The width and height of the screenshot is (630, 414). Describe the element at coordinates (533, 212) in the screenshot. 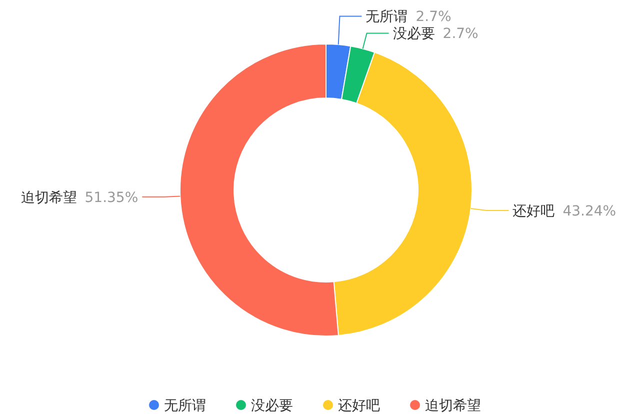

I see `slice-label: 还好吧` at that location.